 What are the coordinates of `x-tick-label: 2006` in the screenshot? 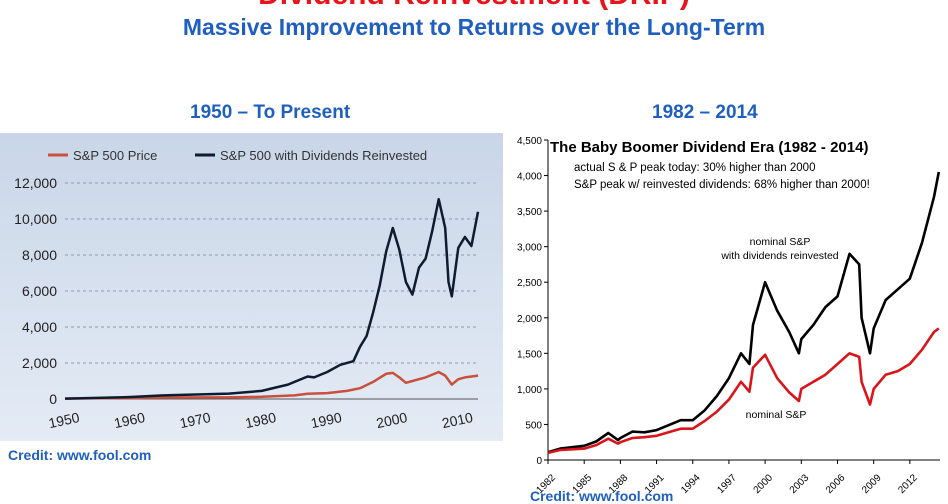 It's located at (836, 484).